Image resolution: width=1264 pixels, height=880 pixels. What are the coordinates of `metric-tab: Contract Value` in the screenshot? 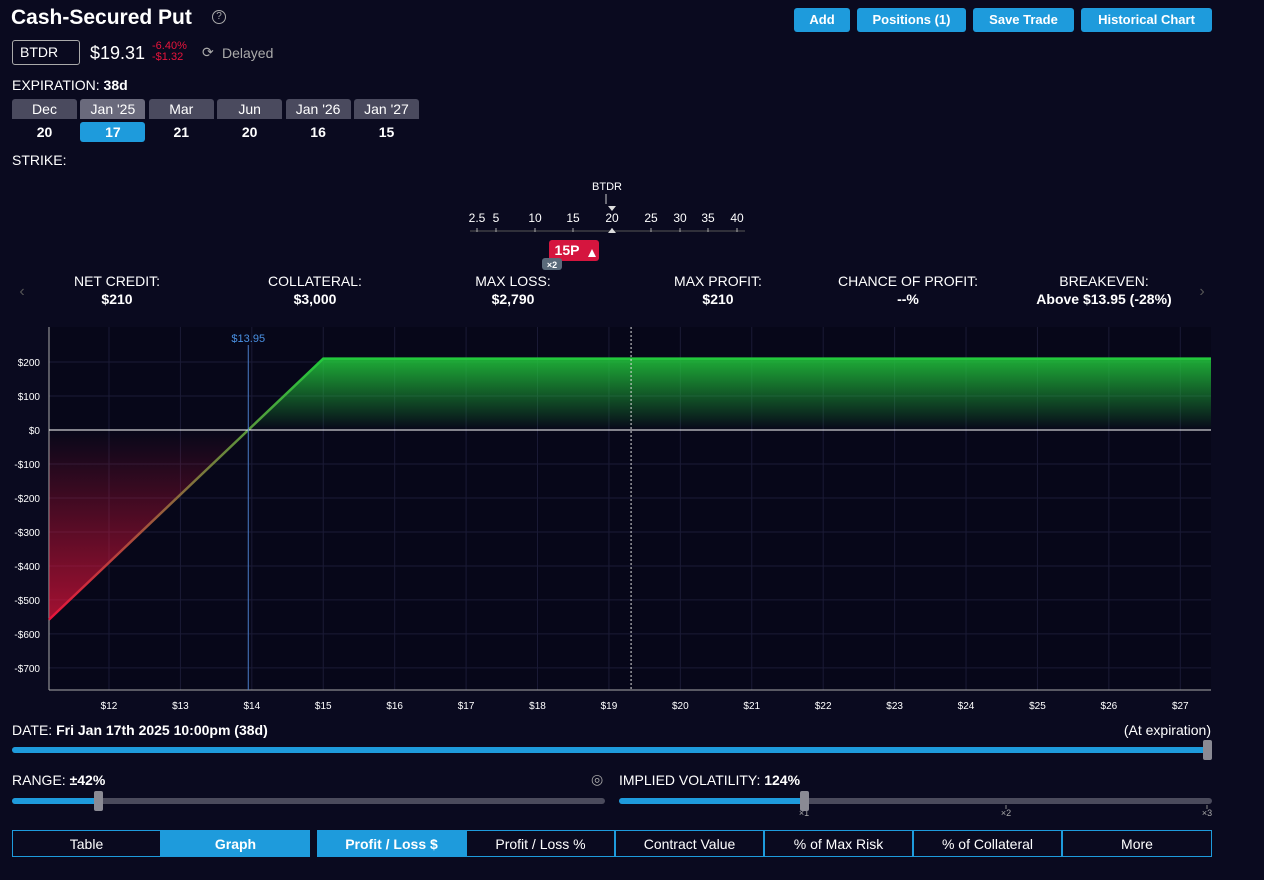 It's located at (689, 843).